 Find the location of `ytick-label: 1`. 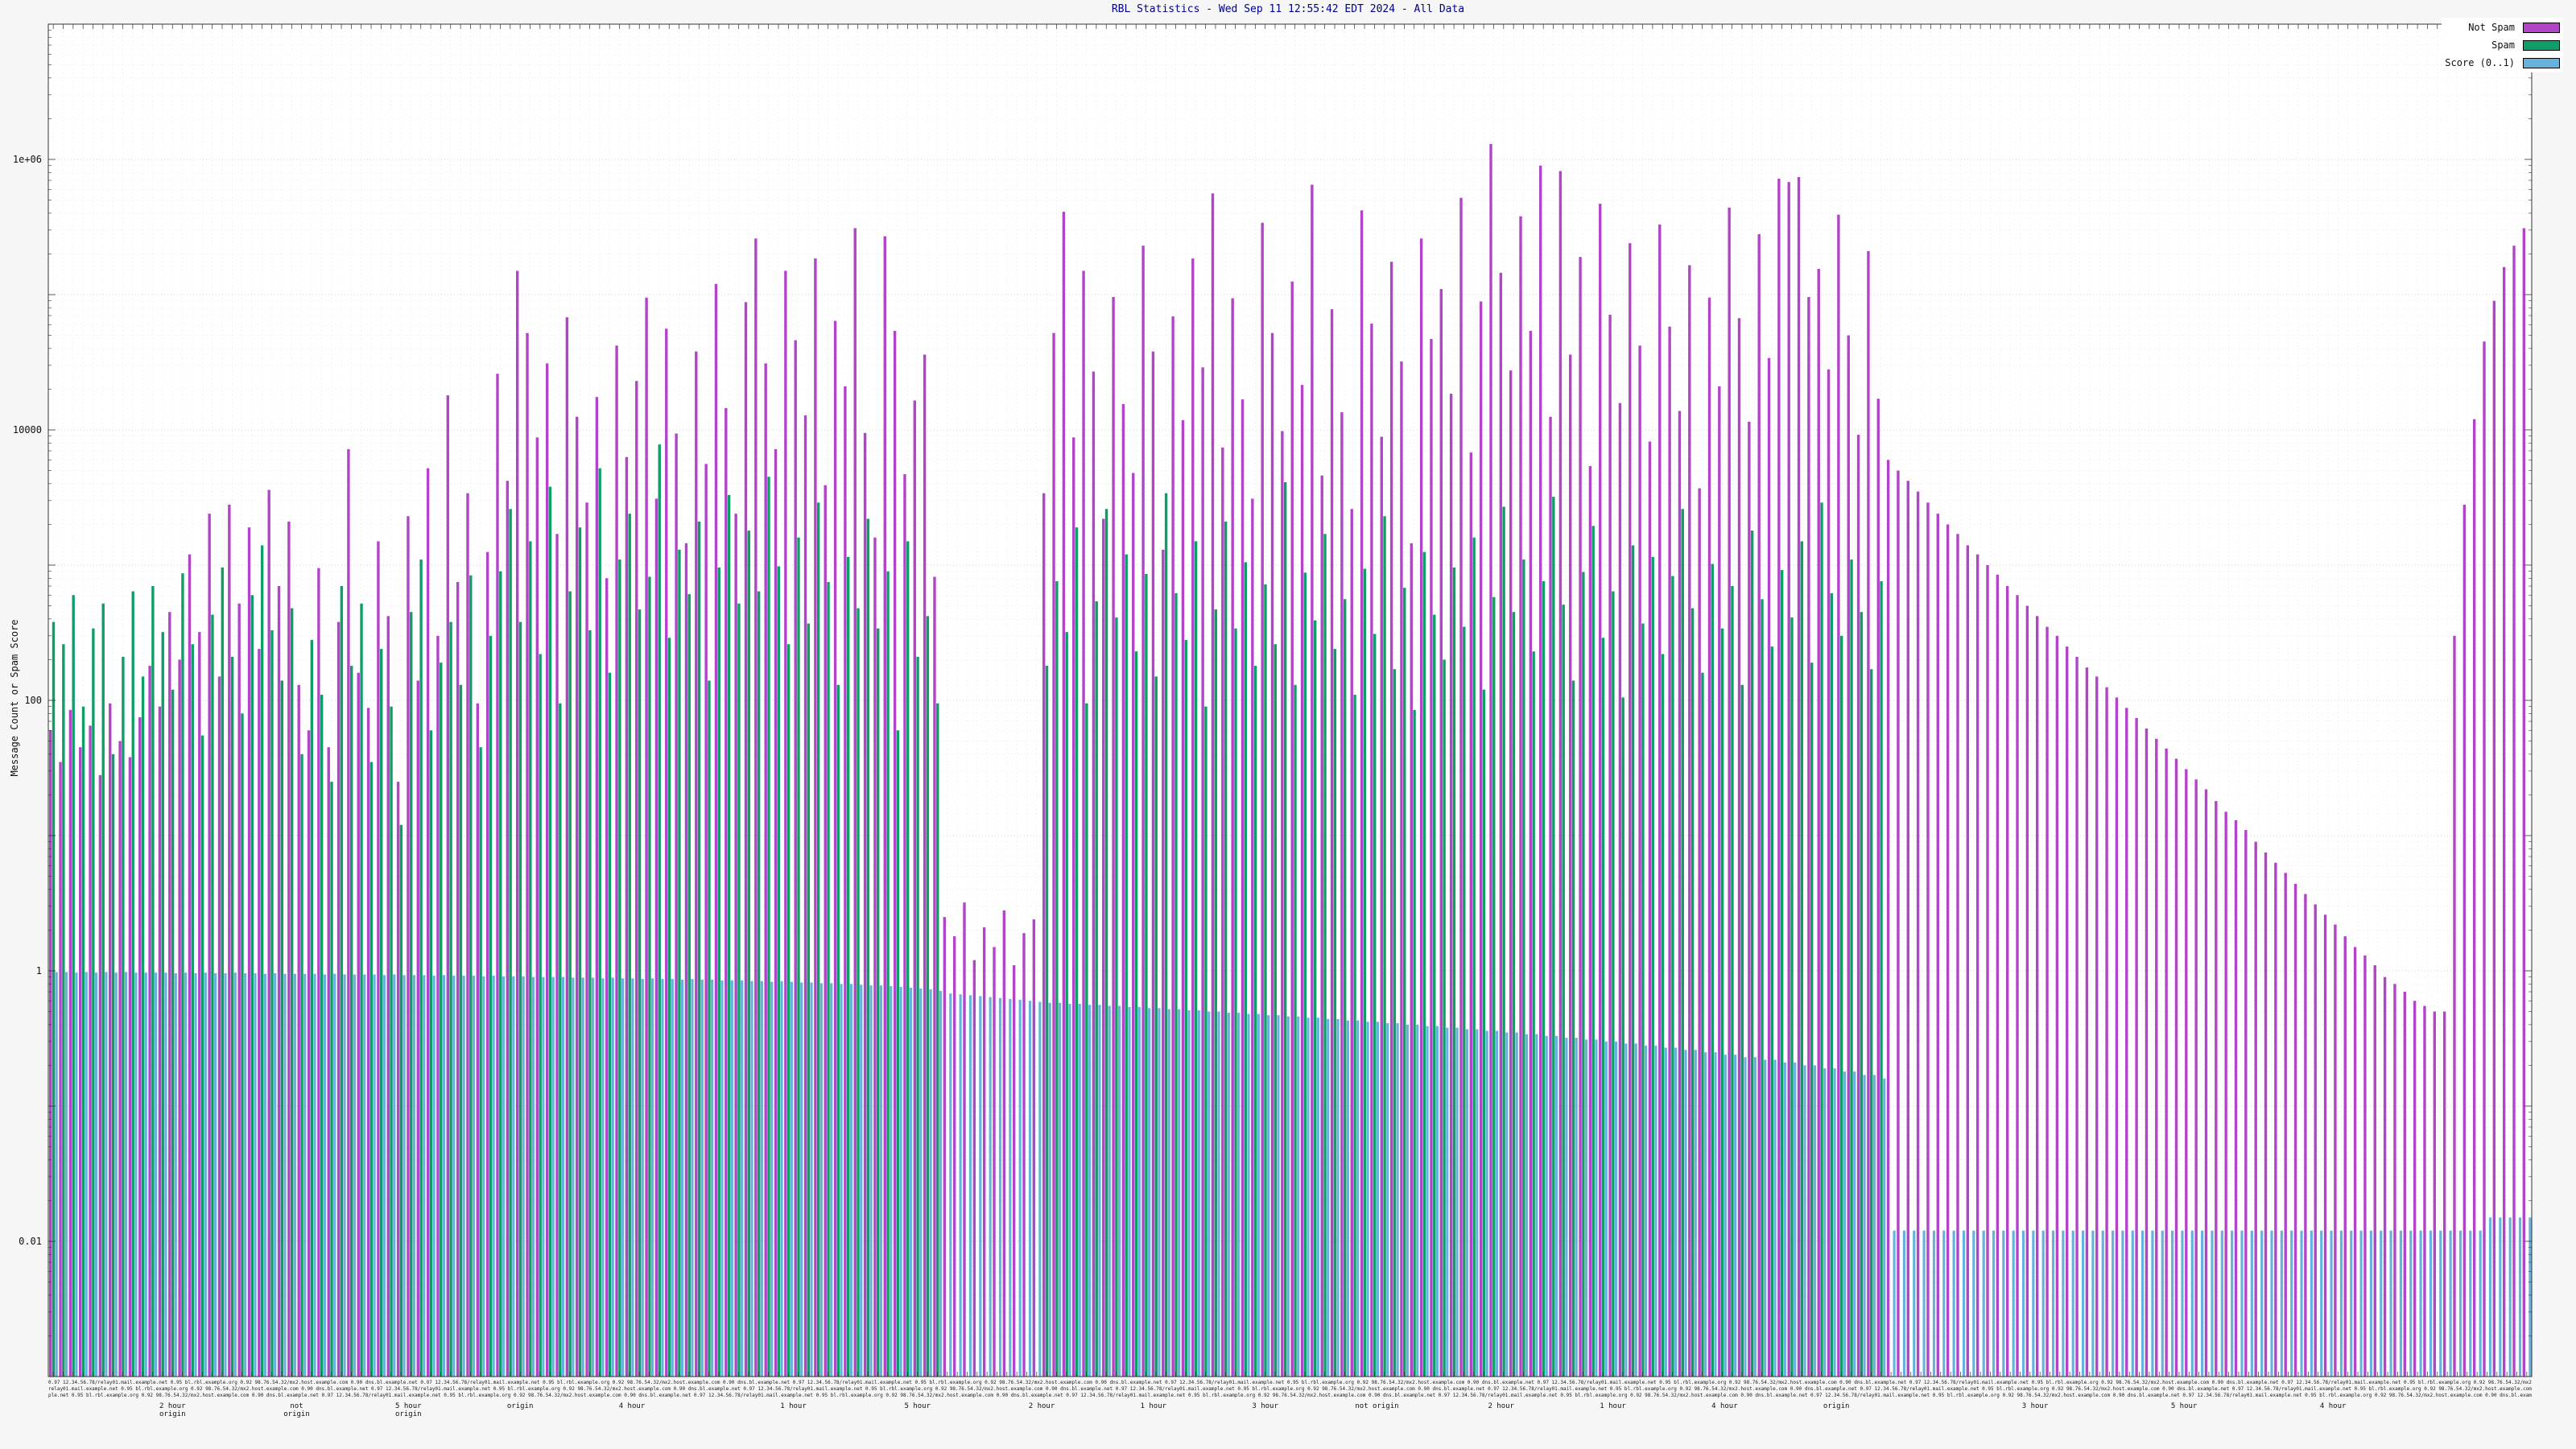

ytick-label: 1 is located at coordinates (39, 970).